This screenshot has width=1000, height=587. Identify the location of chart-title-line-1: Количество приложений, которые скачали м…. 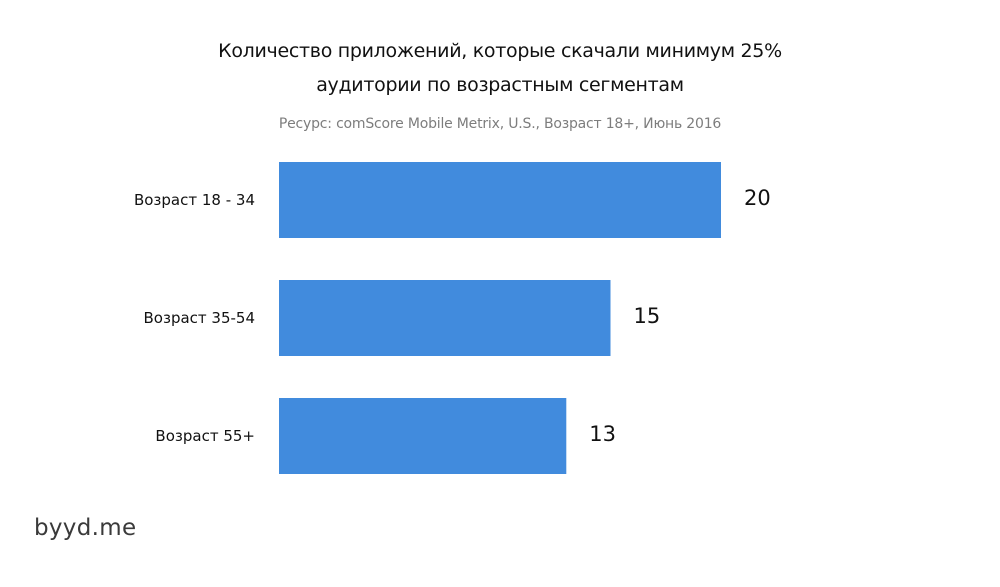
(500, 51).